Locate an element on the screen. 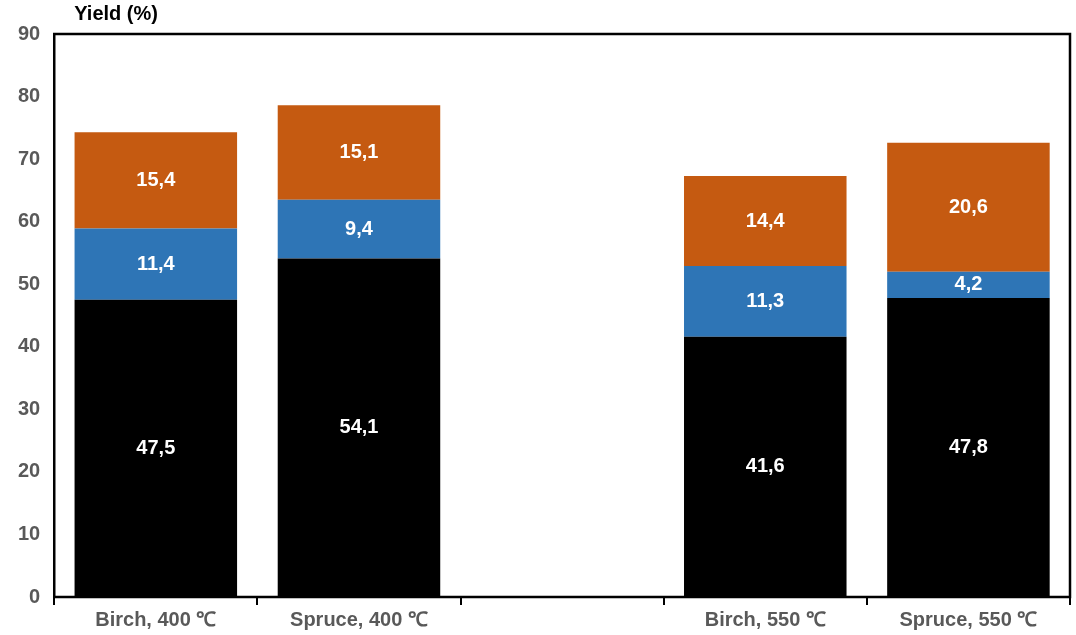  data-label: 11,4 is located at coordinates (156, 262).